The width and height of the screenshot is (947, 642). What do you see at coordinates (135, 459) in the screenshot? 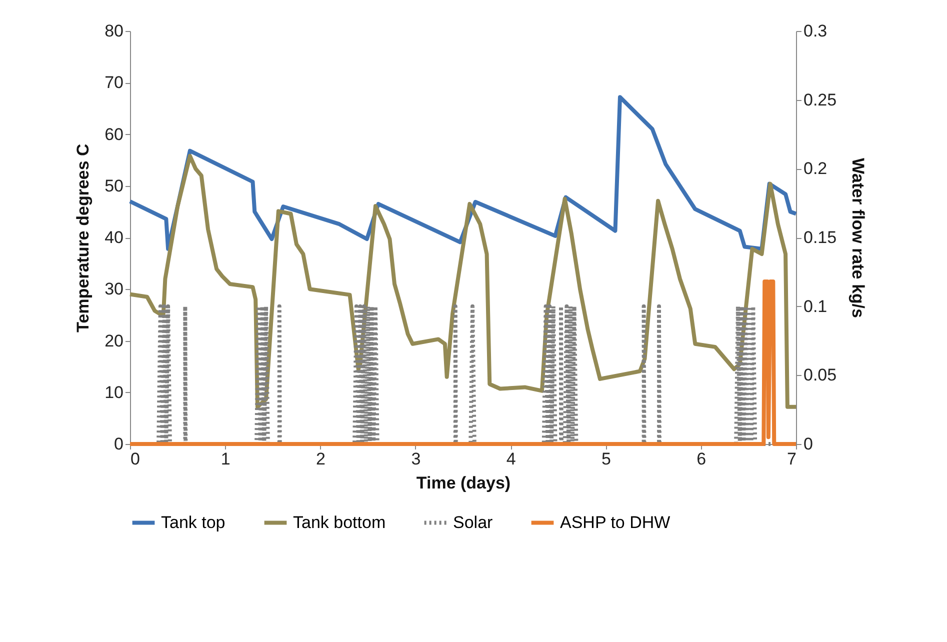
I see `x-tick-label: 0` at bounding box center [135, 459].